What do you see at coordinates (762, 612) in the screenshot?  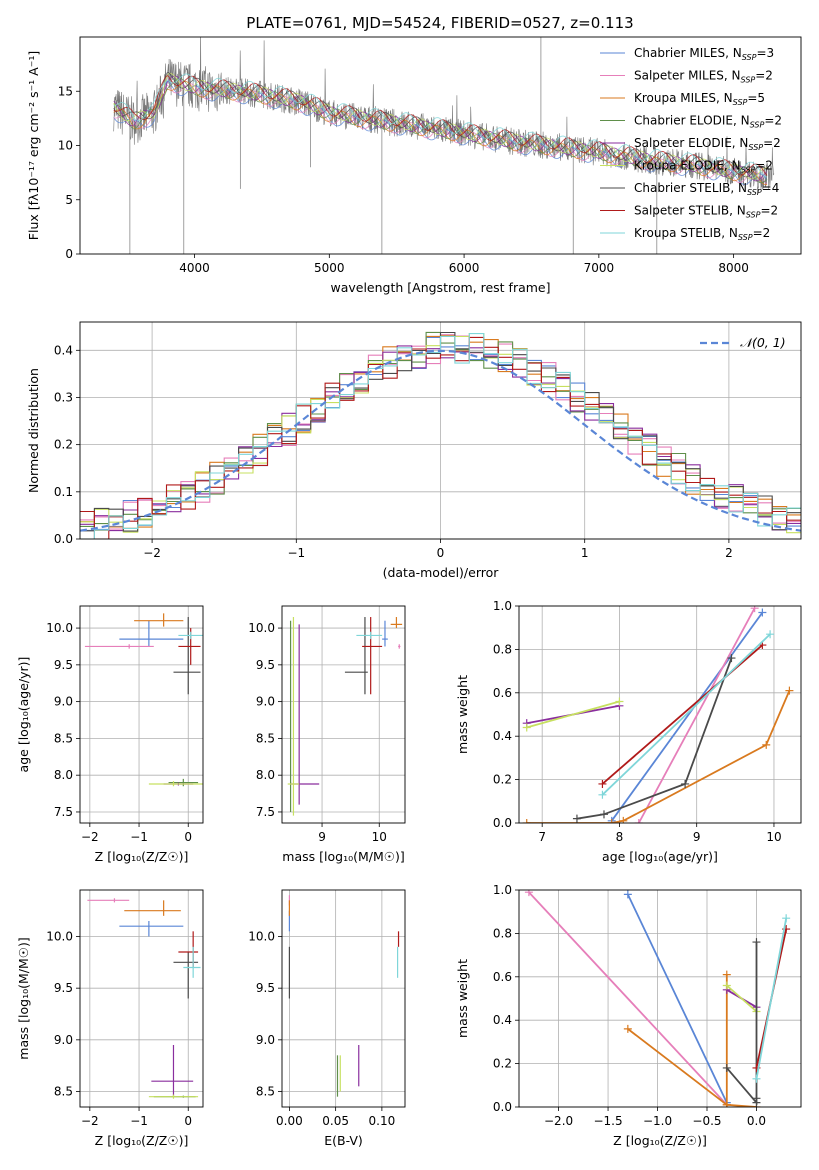 I see `weight-marker-chabrier_miles` at bounding box center [762, 612].